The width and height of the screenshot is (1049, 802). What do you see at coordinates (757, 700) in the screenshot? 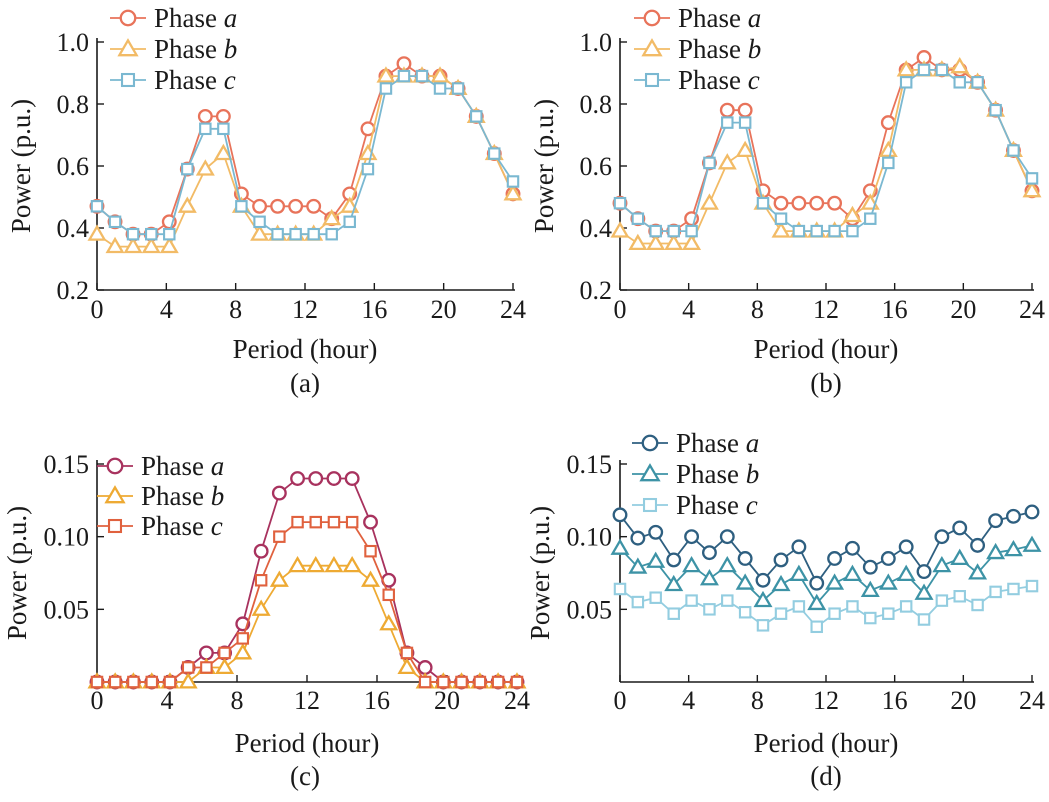
I see `x-tick-label: 8` at bounding box center [757, 700].